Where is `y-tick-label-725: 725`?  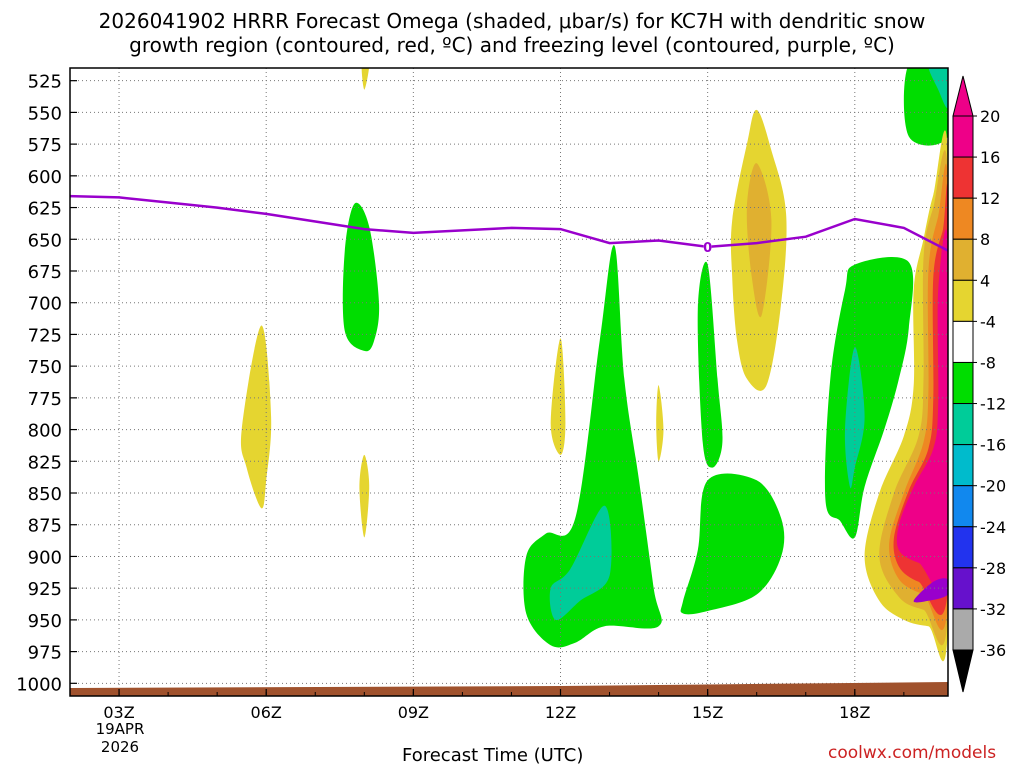
y-tick-label-725: 725 is located at coordinates (45, 335).